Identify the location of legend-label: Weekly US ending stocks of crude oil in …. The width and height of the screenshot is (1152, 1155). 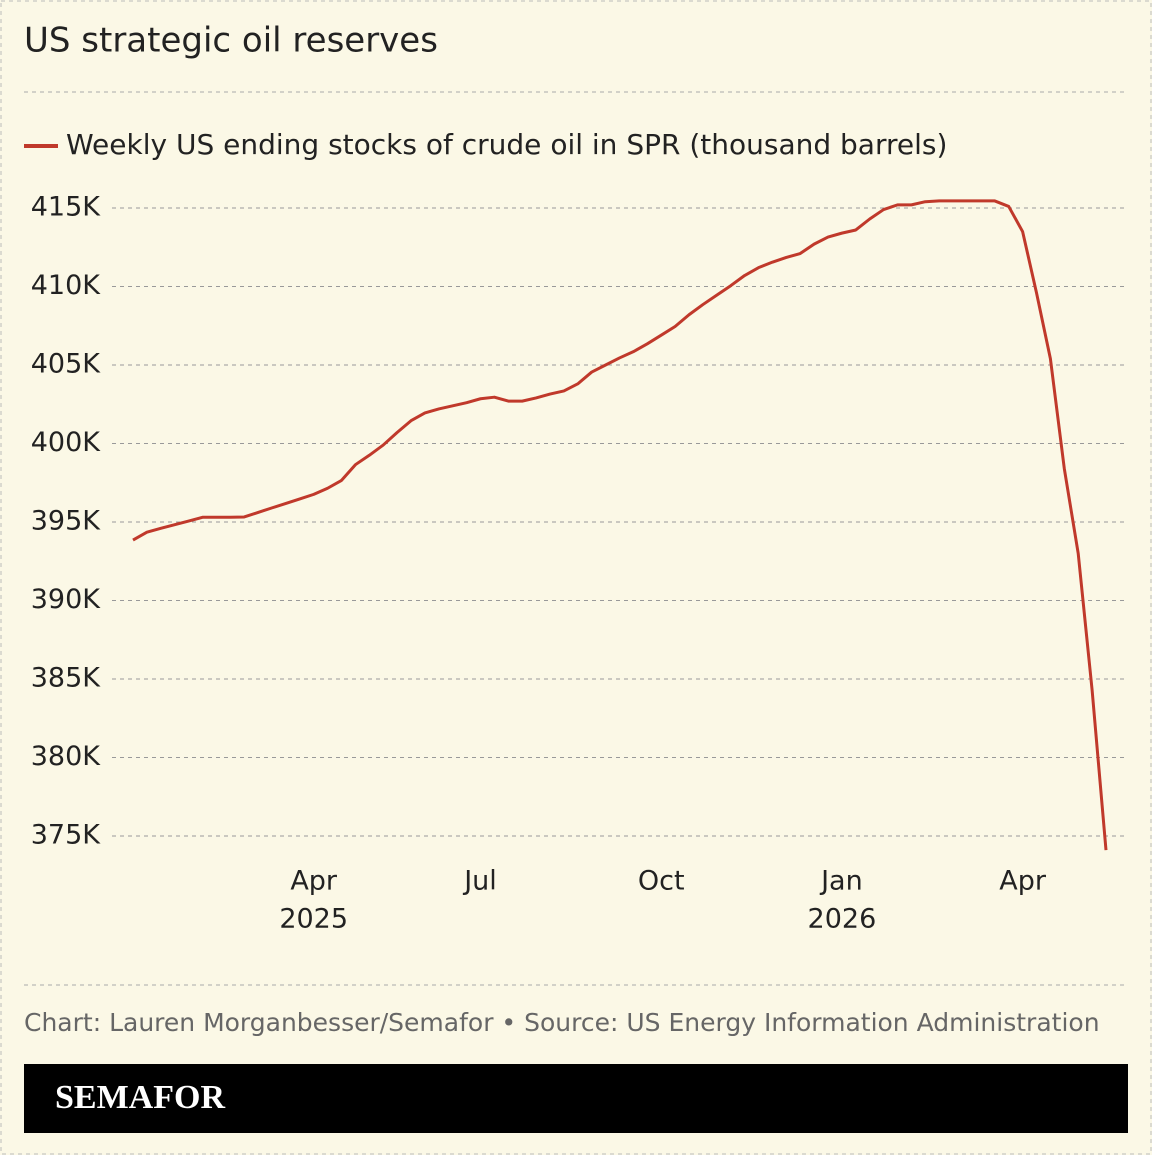
(506, 144).